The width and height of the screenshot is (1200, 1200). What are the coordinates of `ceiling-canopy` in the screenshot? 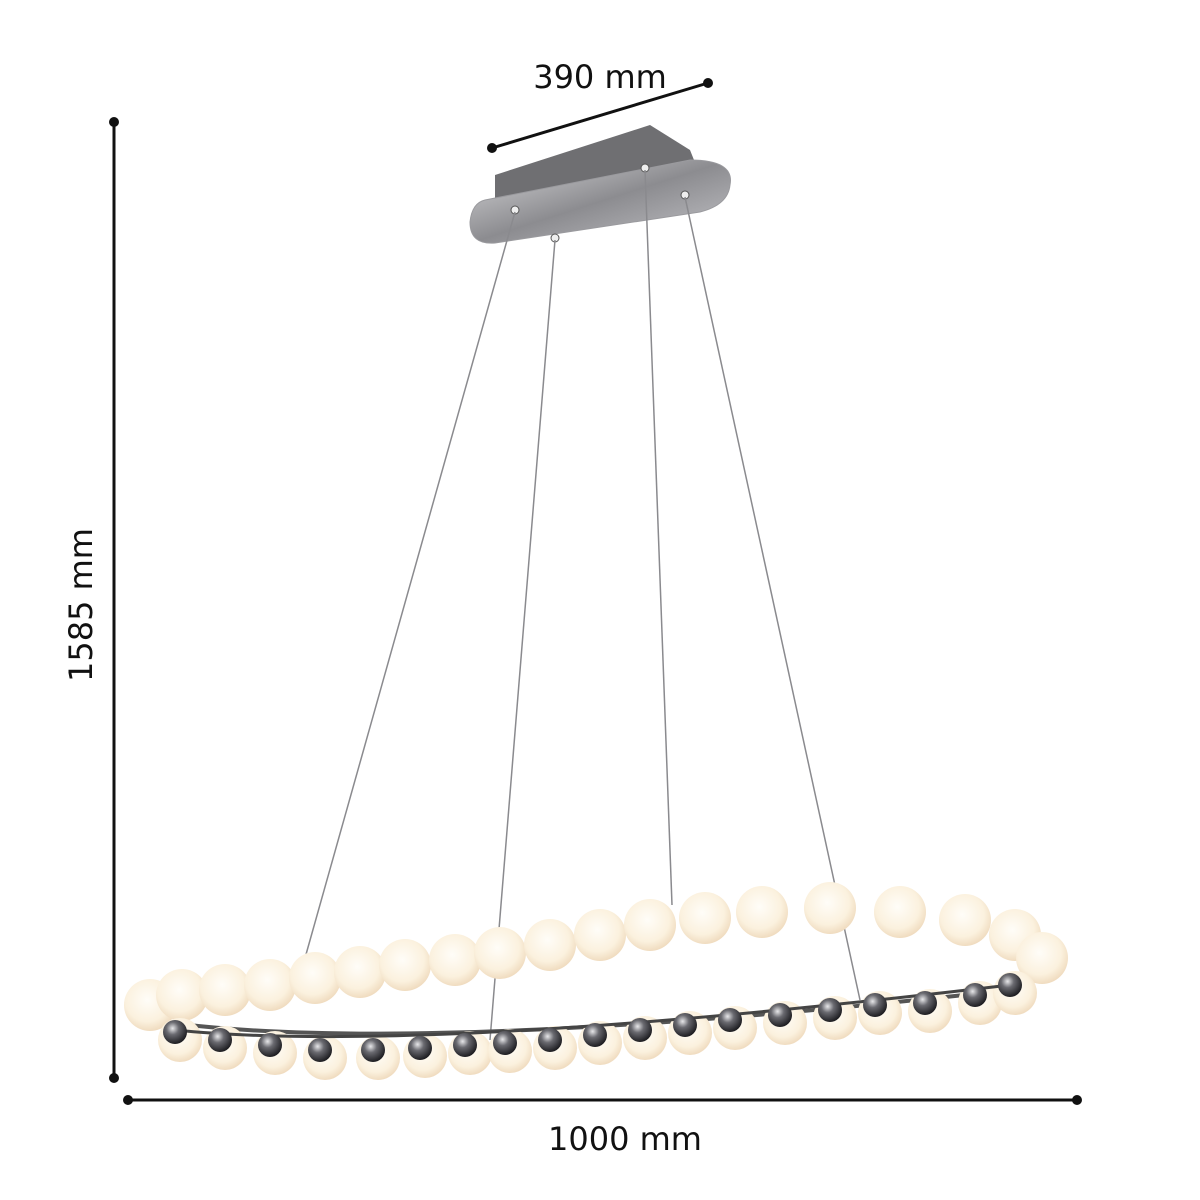 It's located at (600, 184).